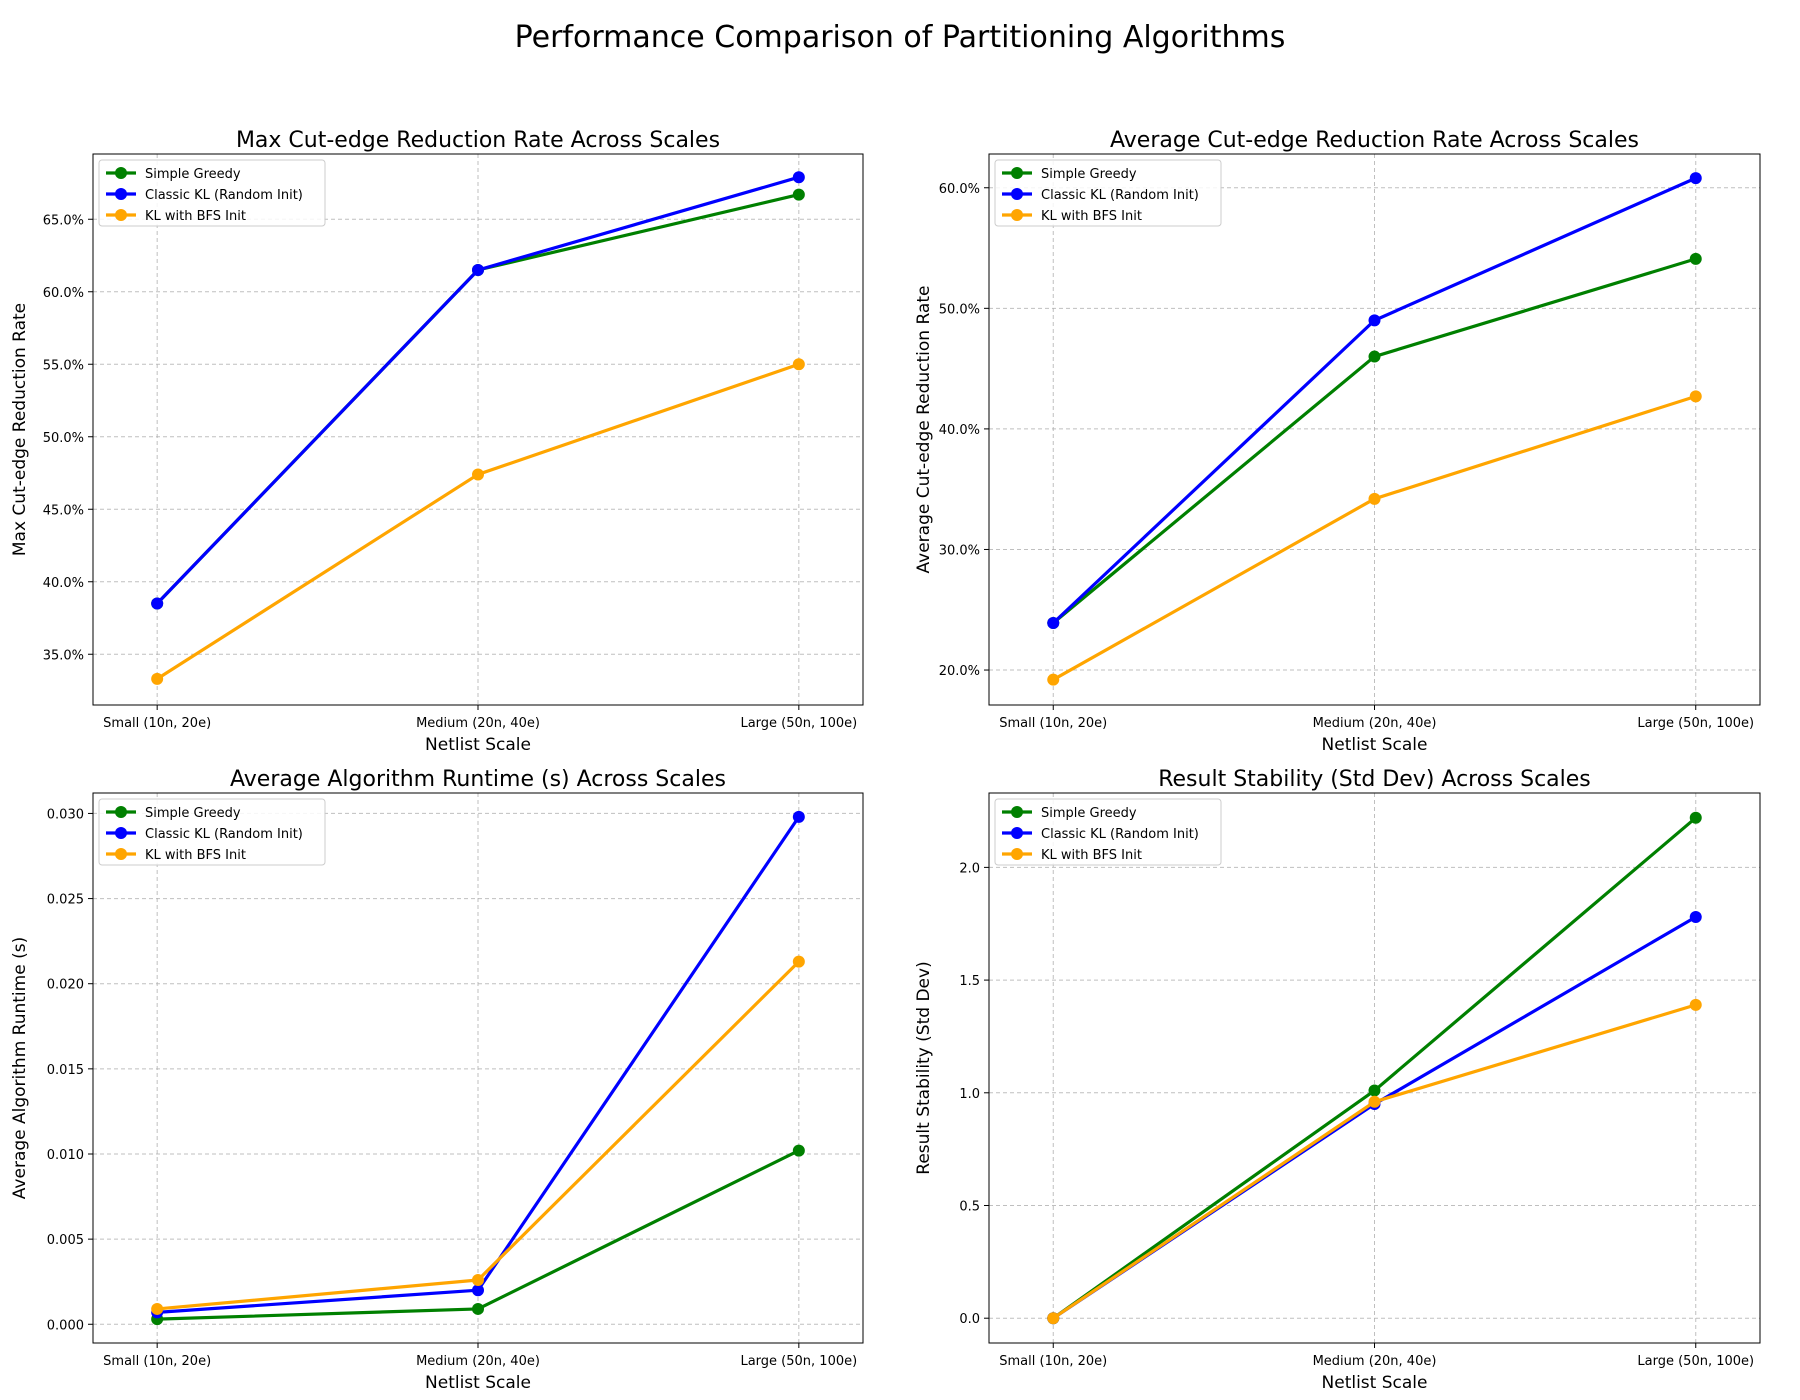  I want to click on y-tick-label: 30.0%, so click(959, 550).